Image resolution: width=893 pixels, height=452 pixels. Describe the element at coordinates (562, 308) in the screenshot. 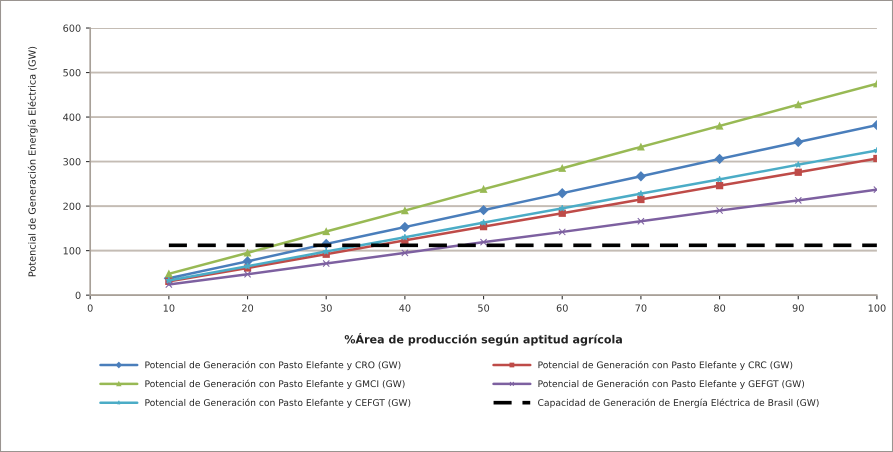

I see `x-tick-label: 60` at that location.